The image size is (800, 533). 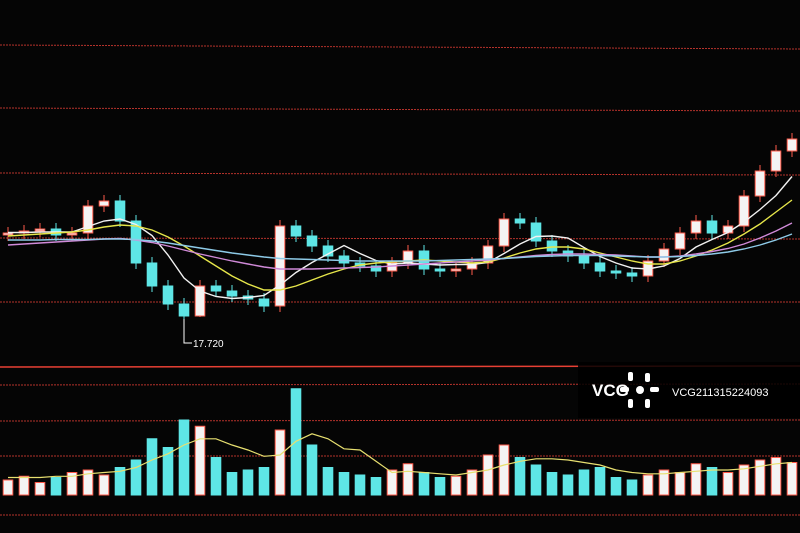 I want to click on volume-average-line, so click(x=400, y=456).